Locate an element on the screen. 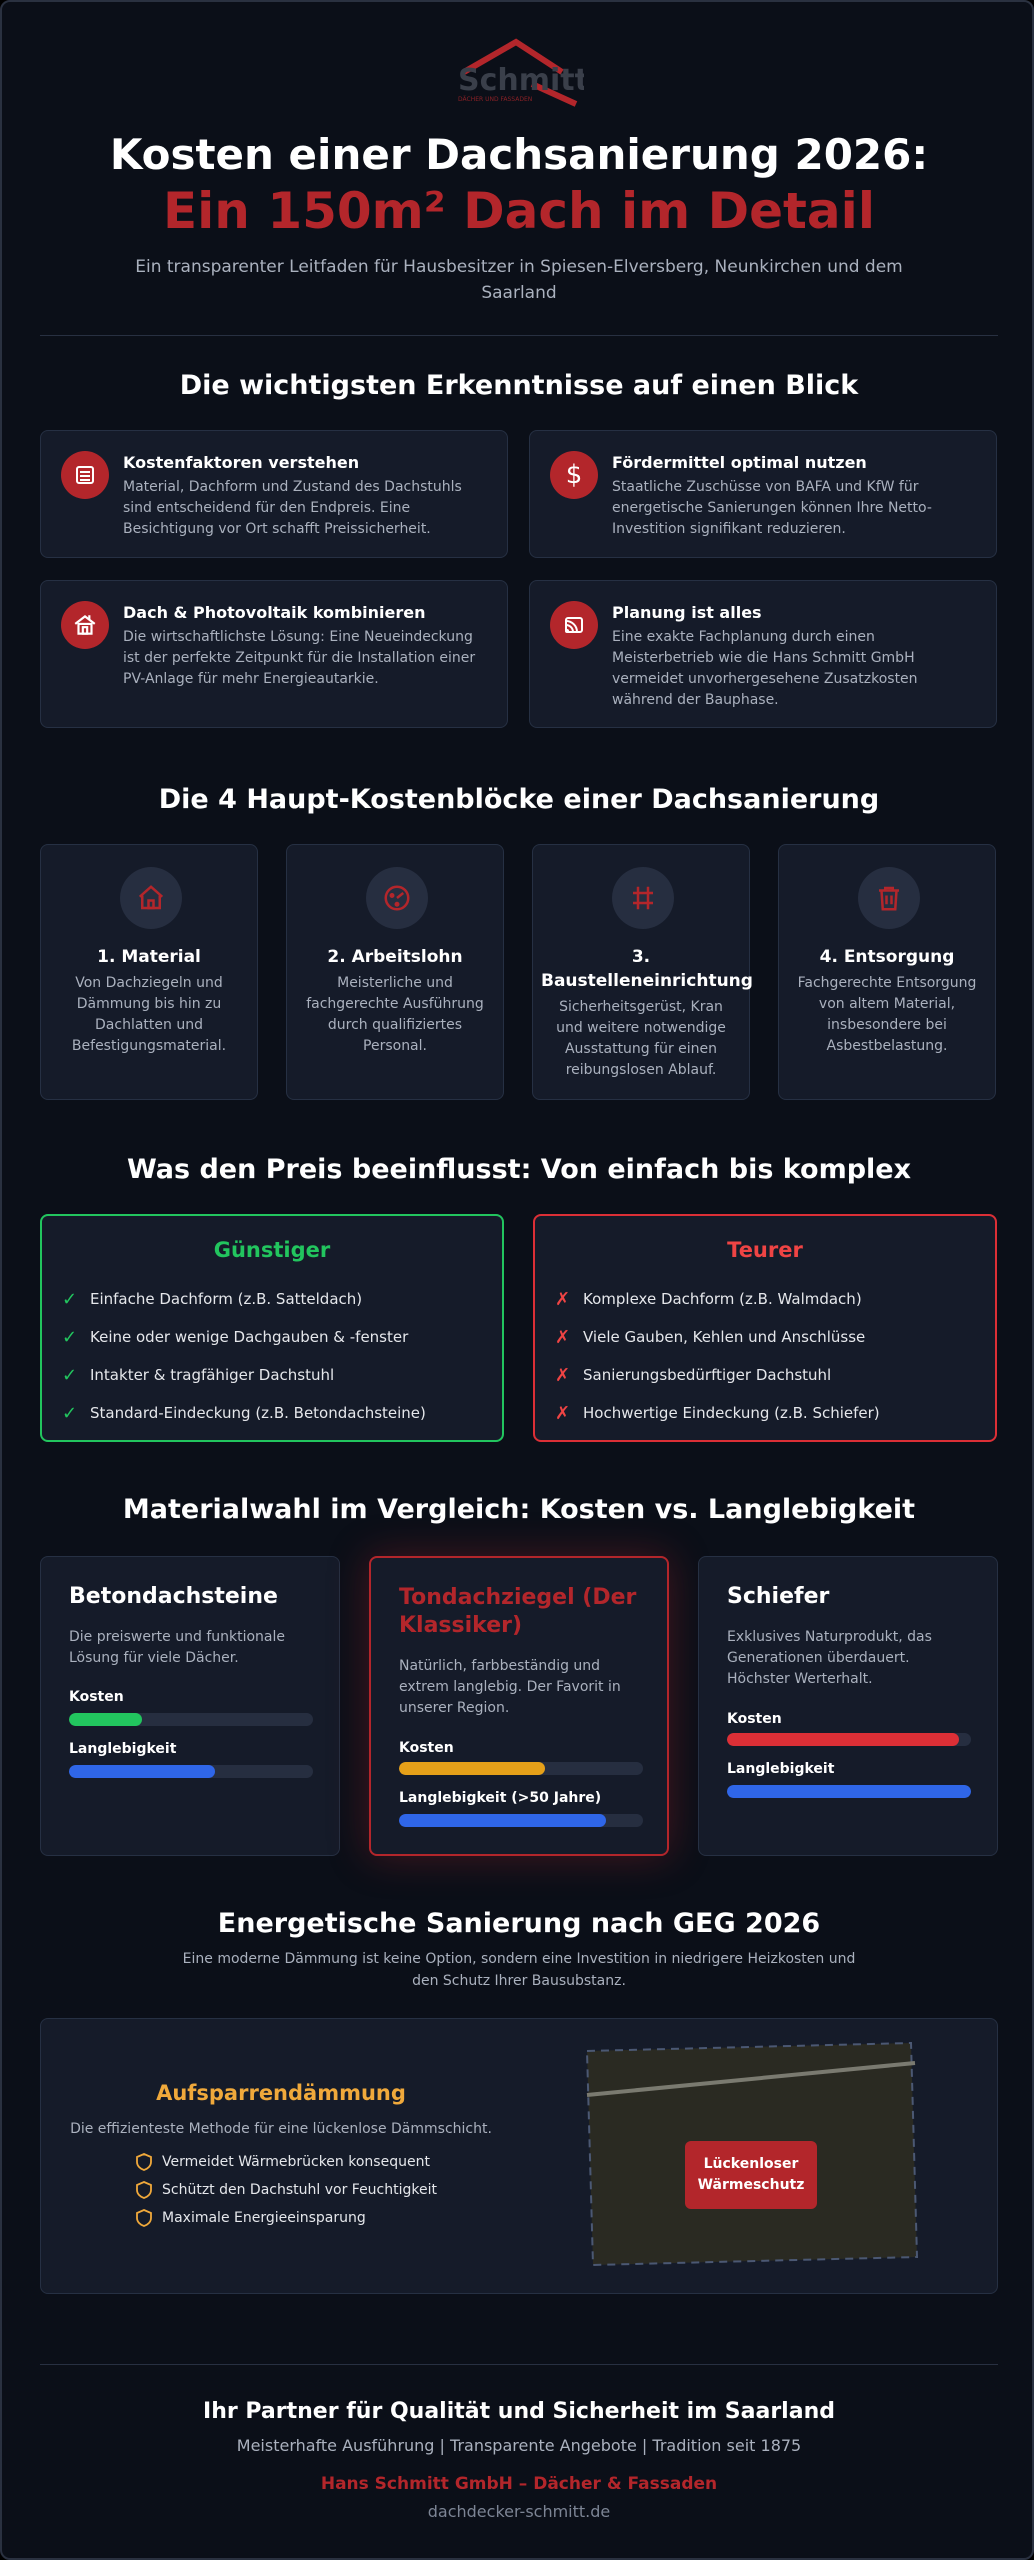 This screenshot has width=1034, height=2560. insight-title: Kostenfaktoren verstehen is located at coordinates (241, 462).